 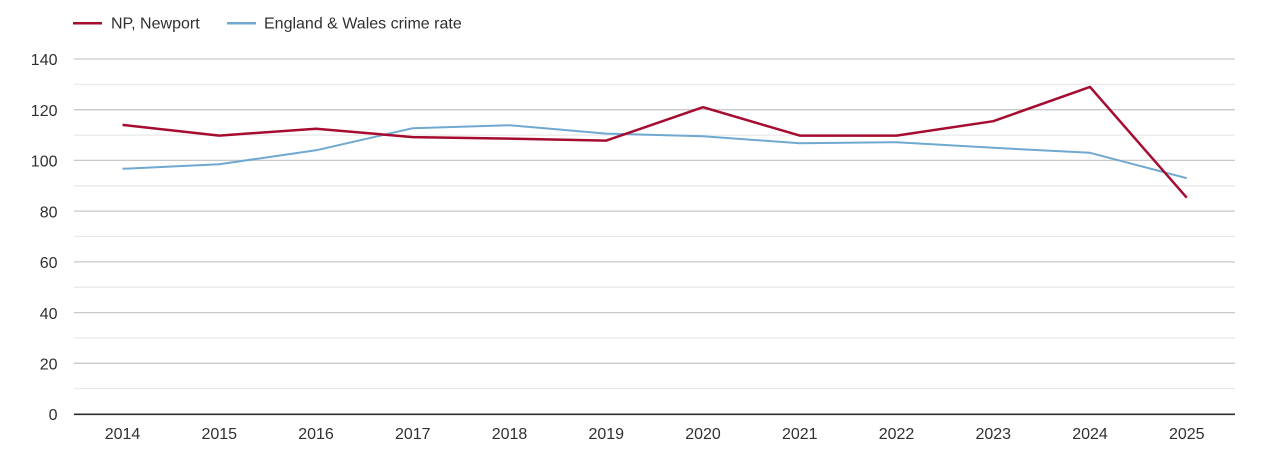 I want to click on svg-text: England & Wales crime rate, so click(x=363, y=24).